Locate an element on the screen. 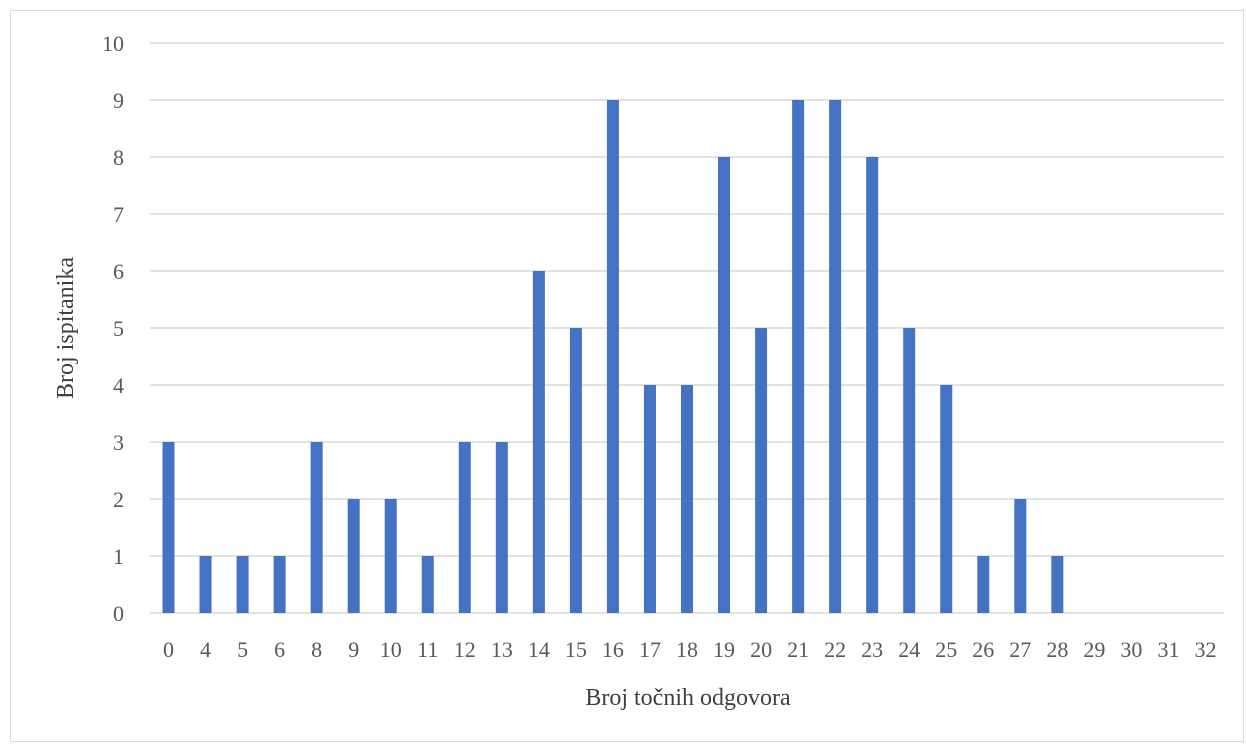  x-tick-label: 23 is located at coordinates (872, 649).